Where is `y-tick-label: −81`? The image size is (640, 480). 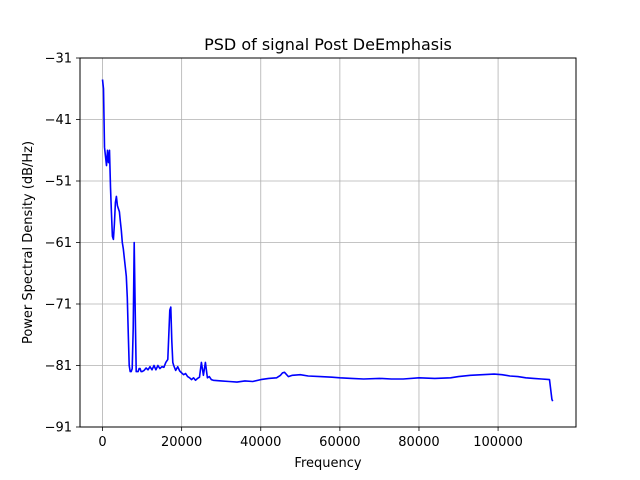 y-tick-label: −81 is located at coordinates (58, 366).